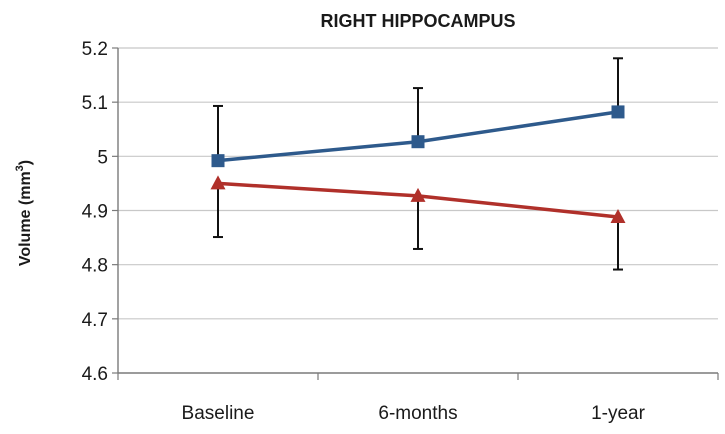 This screenshot has width=725, height=434. I want to click on x-tick-labels: Baseline 6-months 1-year, so click(414, 413).